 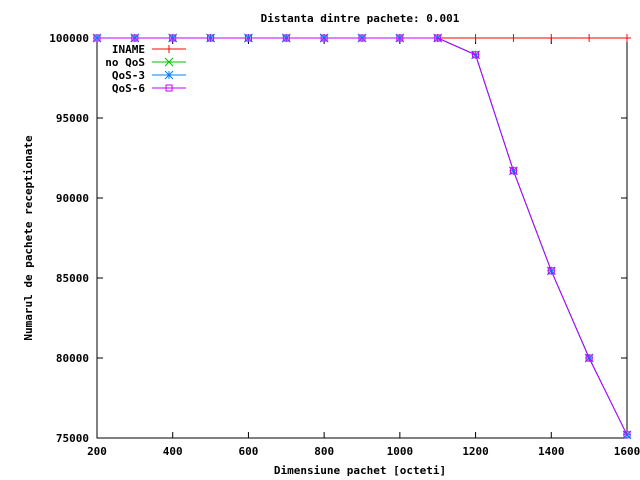 I want to click on legend-label-no-qos: no QoS, so click(x=125, y=62).